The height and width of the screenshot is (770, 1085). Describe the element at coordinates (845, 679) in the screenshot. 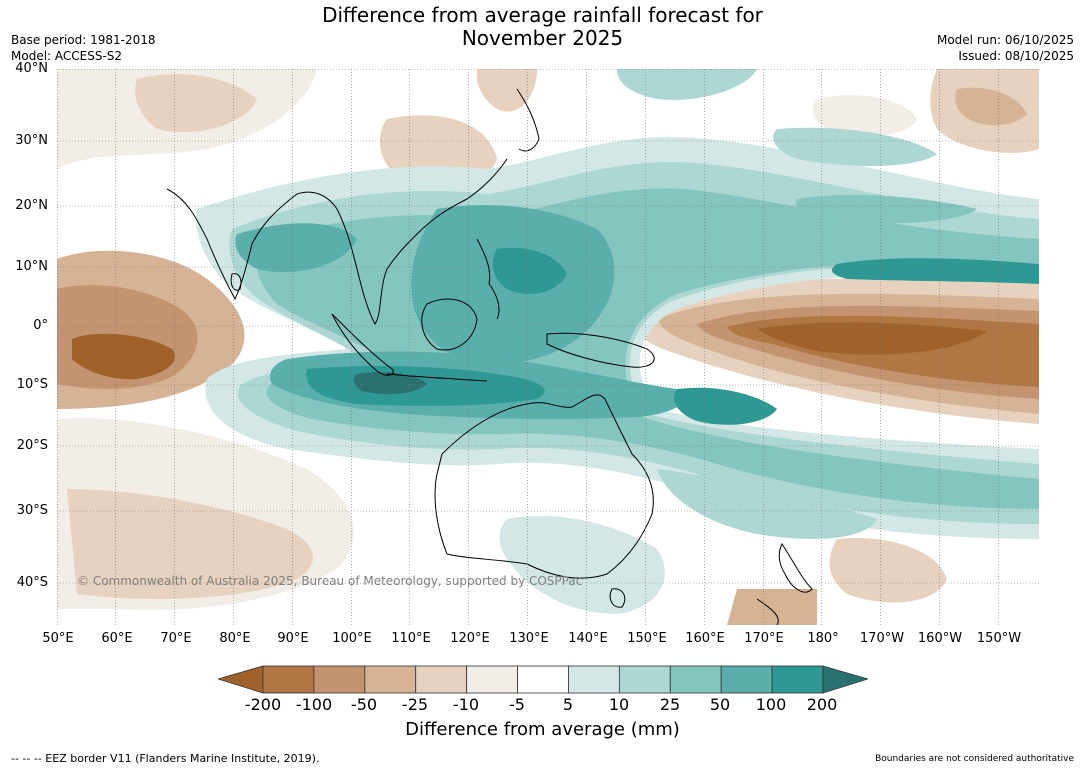

I see `colorbar-arrow-right` at that location.